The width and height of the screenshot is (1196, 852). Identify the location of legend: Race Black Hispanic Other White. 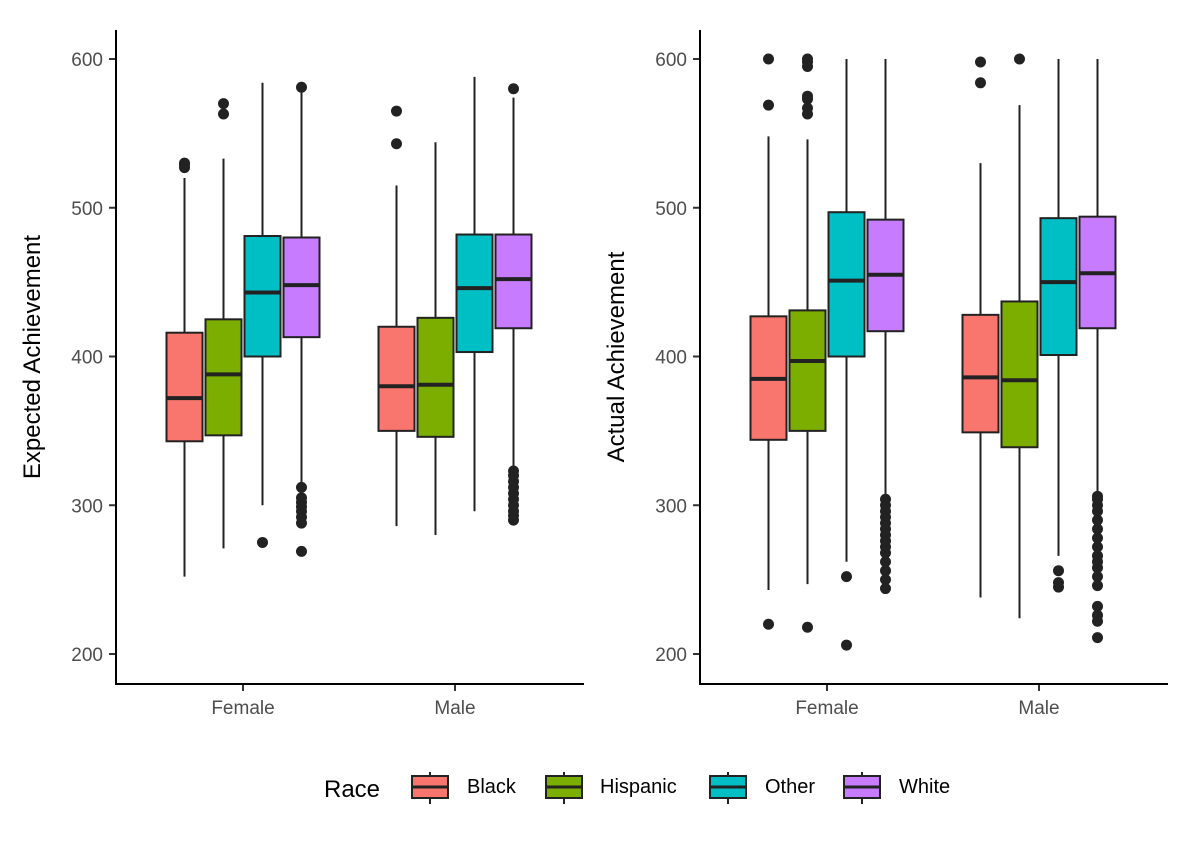
(637, 788).